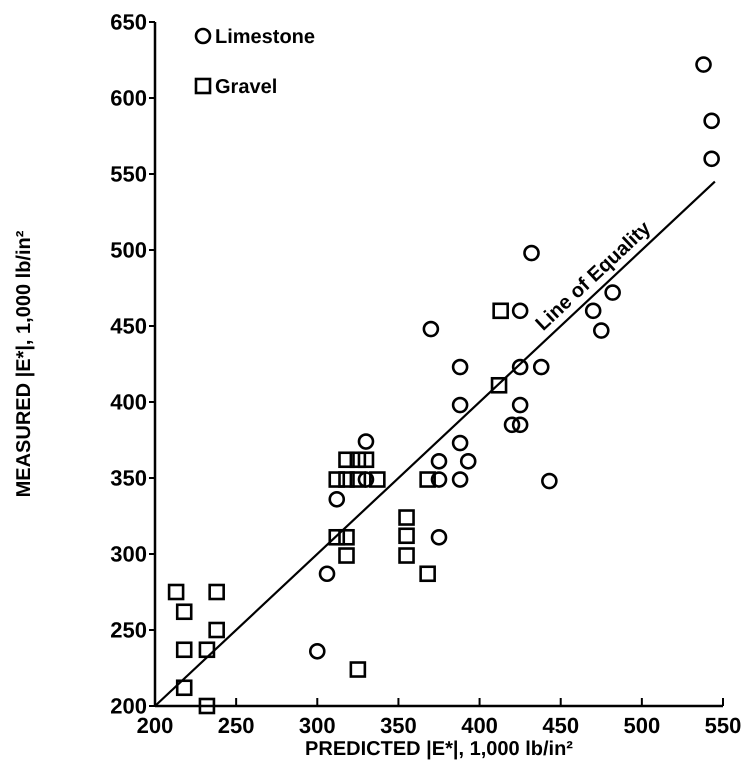 This screenshot has width=756, height=763. What do you see at coordinates (561, 725) in the screenshot?
I see `x-tick-label: 450` at bounding box center [561, 725].